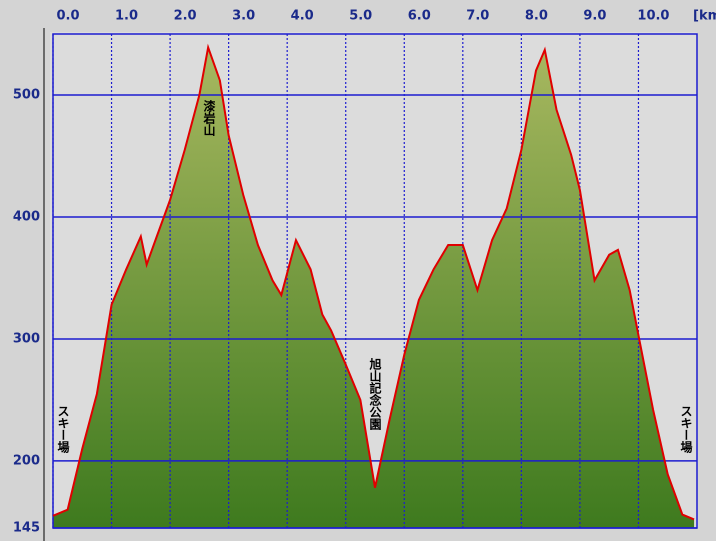 The image size is (716, 541). What do you see at coordinates (360, 16) in the screenshot?
I see `x-tick-label: 5.0` at bounding box center [360, 16].